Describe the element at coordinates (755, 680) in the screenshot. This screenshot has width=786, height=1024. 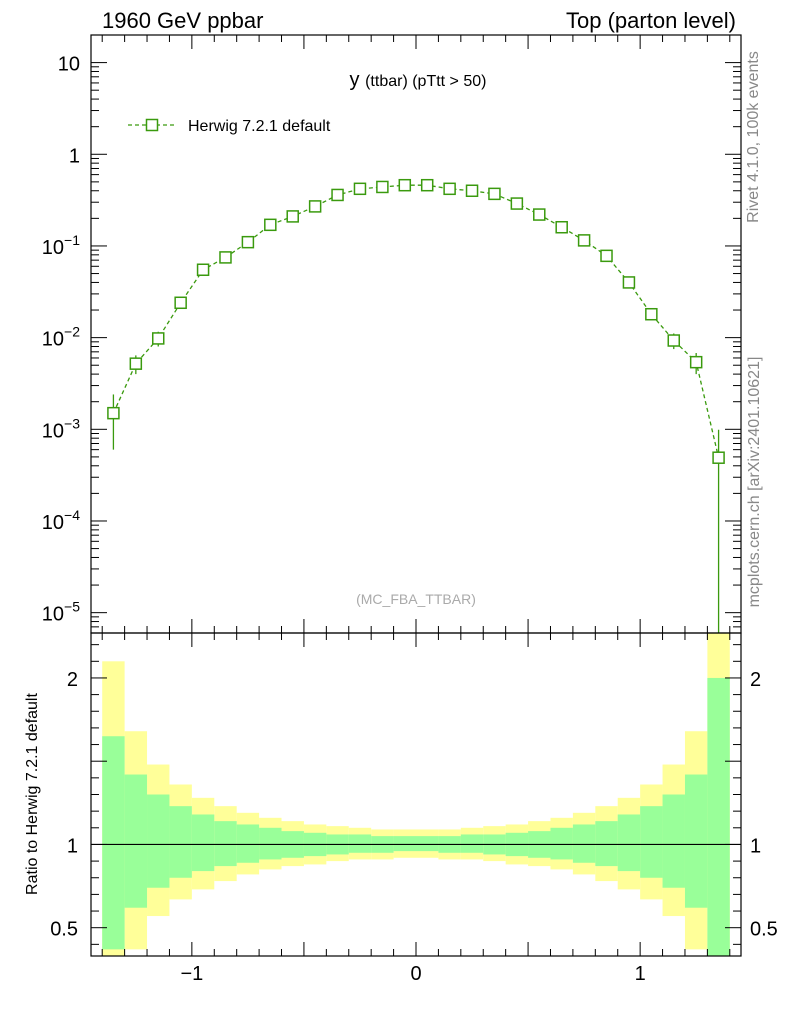
I see `ratio-y-tick-label-right: 2` at that location.